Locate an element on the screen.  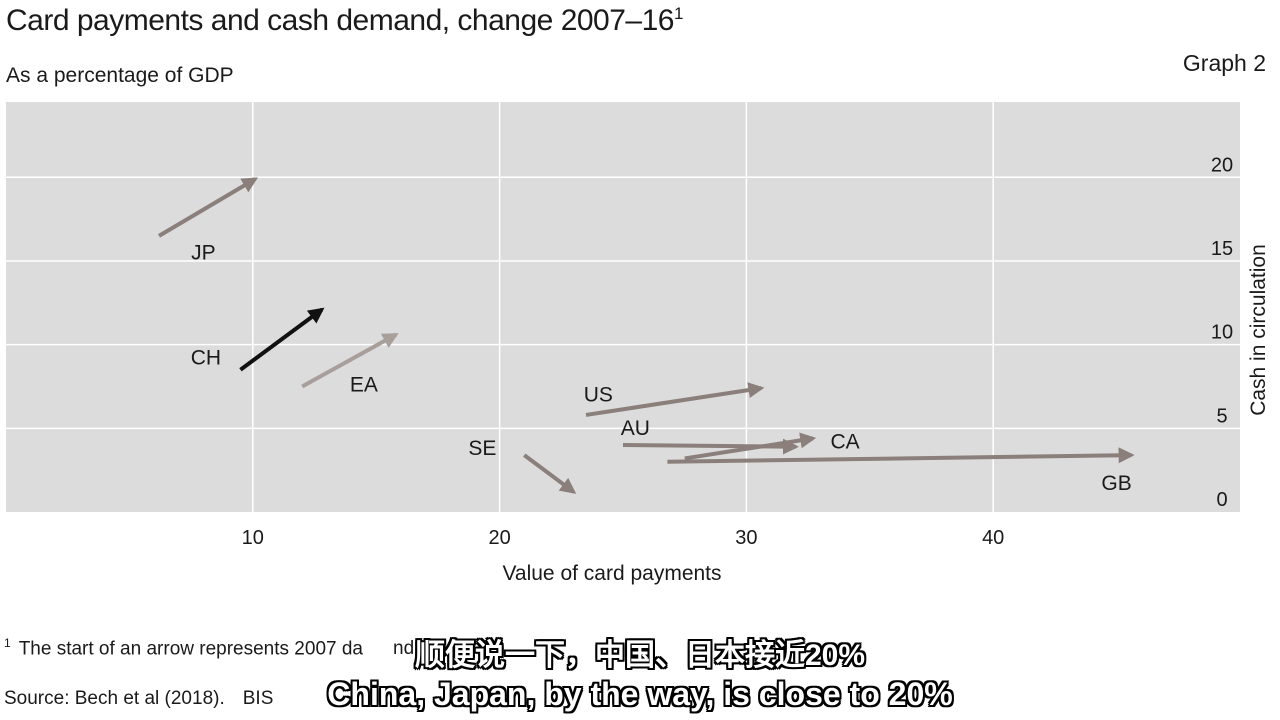
arrow-jp is located at coordinates (208, 207).